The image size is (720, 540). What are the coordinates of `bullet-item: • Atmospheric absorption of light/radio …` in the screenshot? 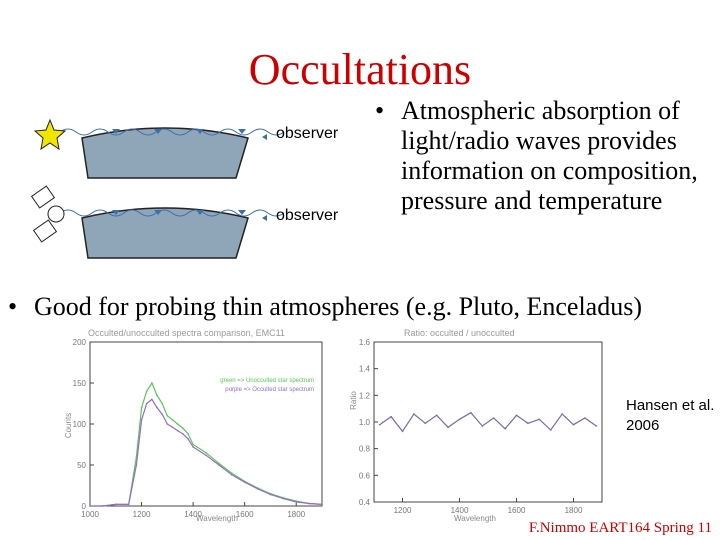 It's located at (545, 156).